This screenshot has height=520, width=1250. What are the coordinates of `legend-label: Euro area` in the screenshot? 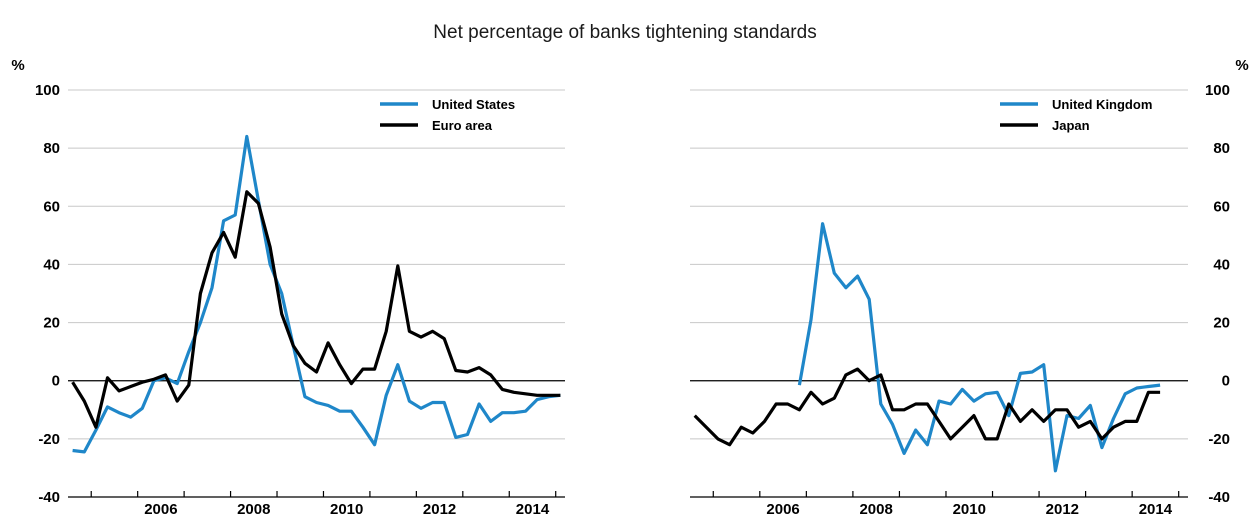 It's located at (462, 125).